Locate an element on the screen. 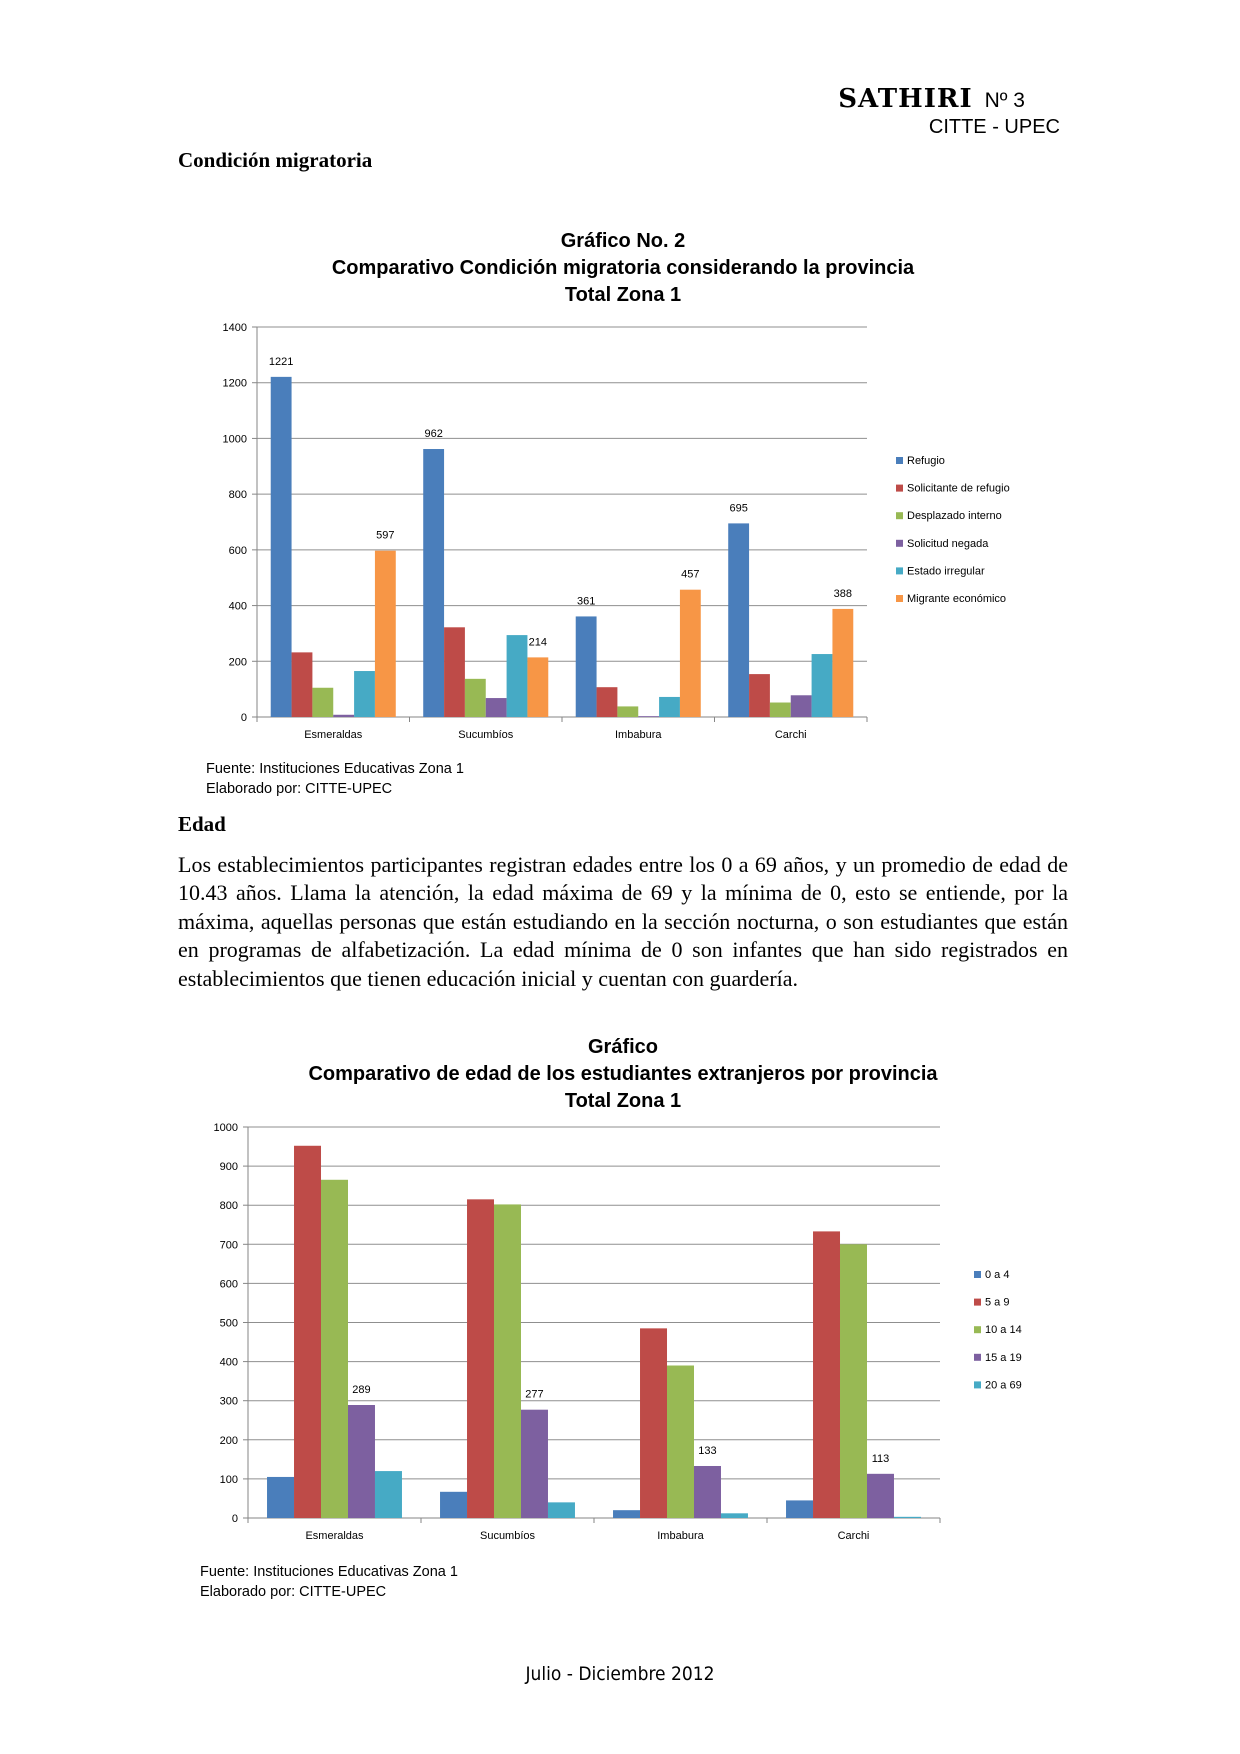 Image resolution: width=1240 pixels, height=1754 pixels. chart2-ytick-label: 100 is located at coordinates (229, 1480).